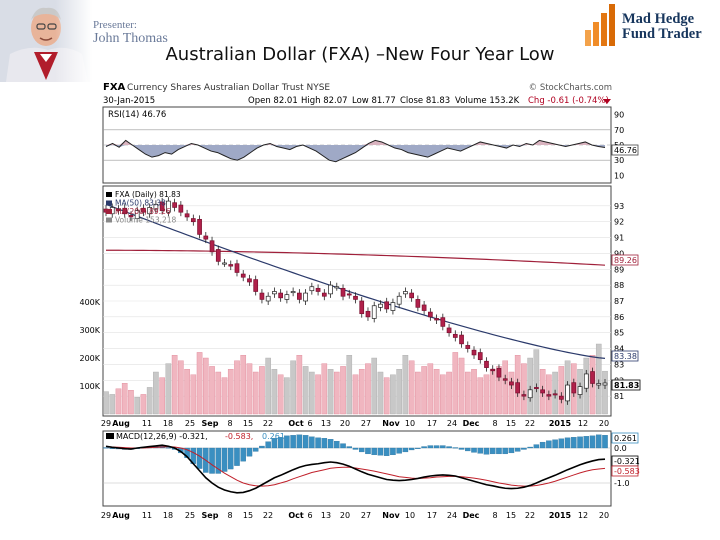 The image size is (720, 540). Describe the element at coordinates (143, 211) in the screenshot. I see `legend-label: MA(200) 89.26` at that location.